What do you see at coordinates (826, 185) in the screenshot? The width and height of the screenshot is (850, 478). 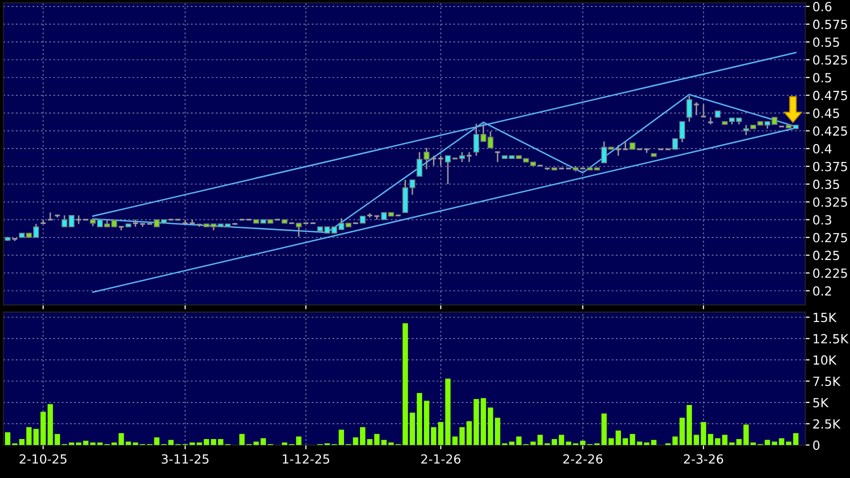 I see `y-tick-label: 0.35` at bounding box center [826, 185].